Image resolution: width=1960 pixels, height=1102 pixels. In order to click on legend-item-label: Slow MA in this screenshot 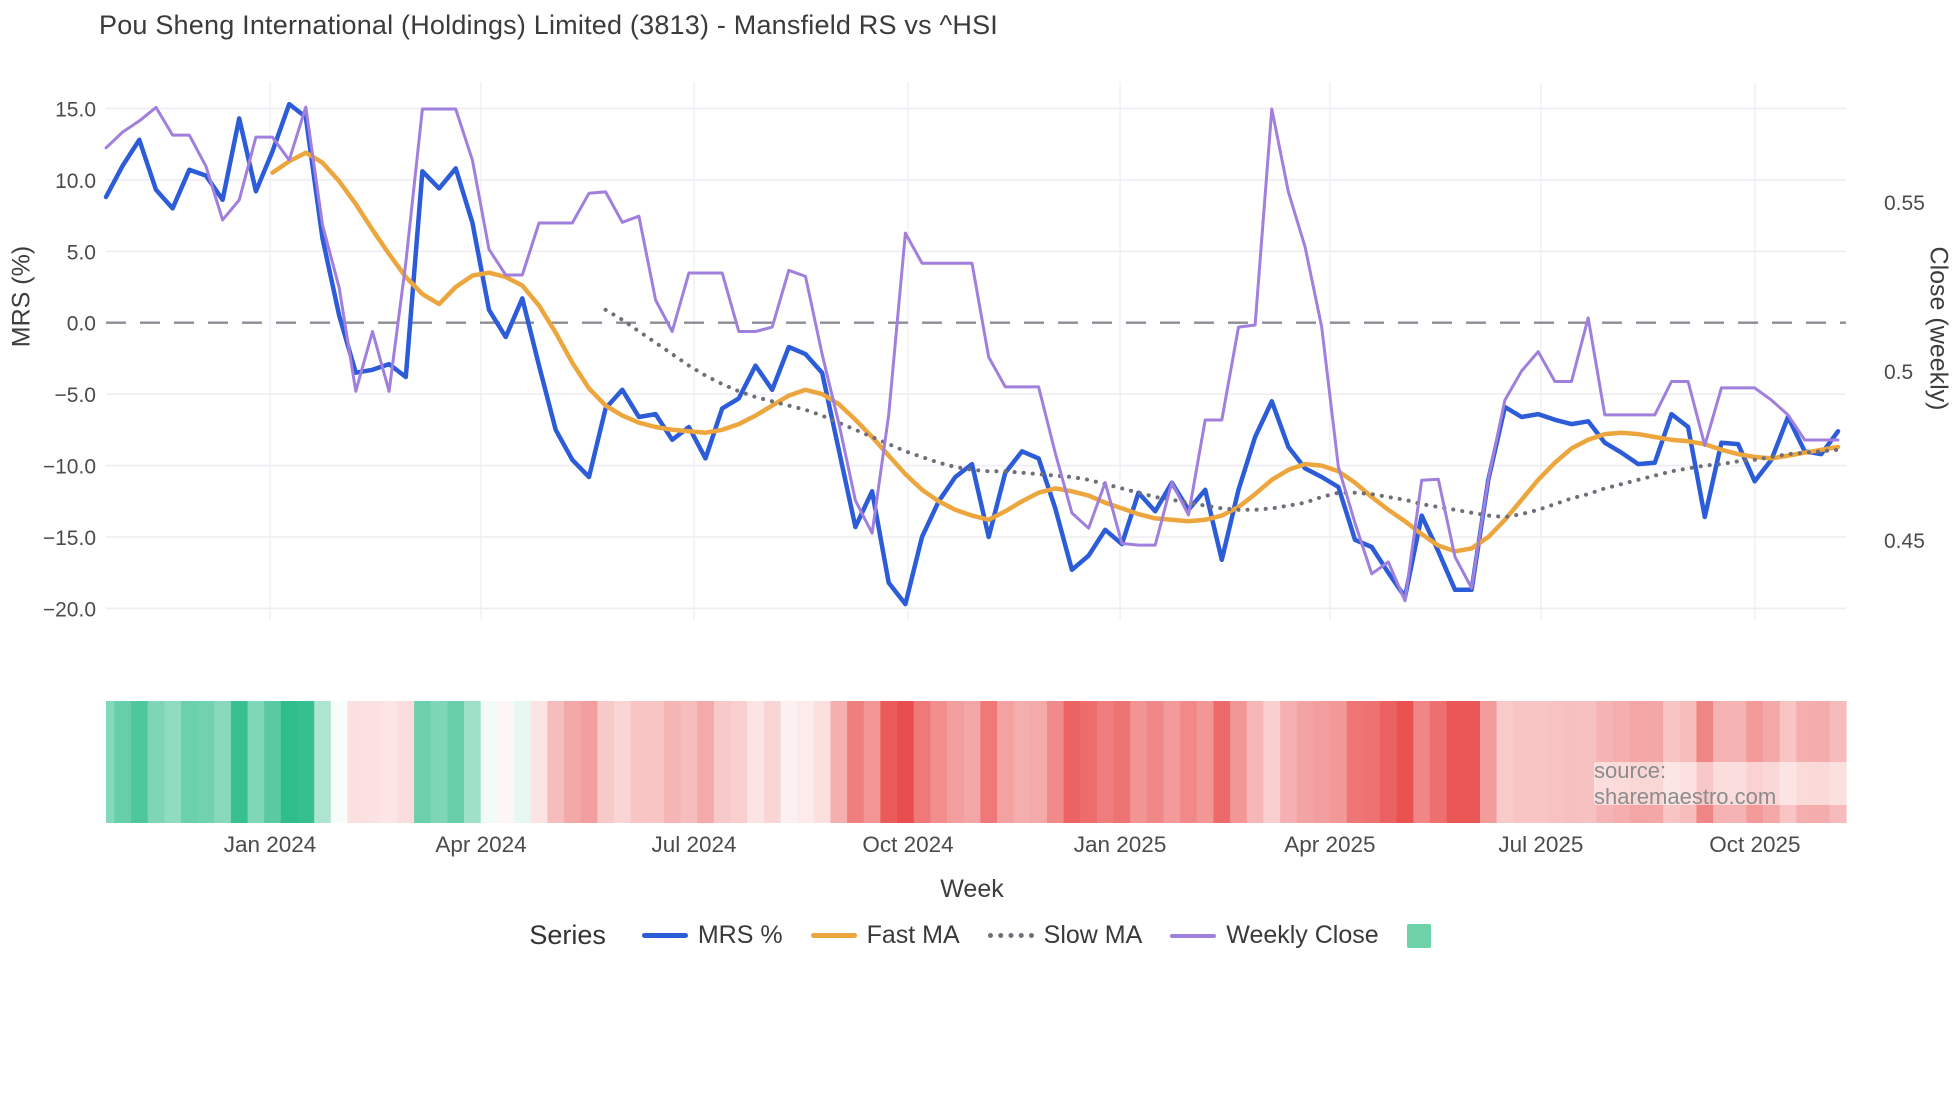, I will do `click(1093, 935)`.